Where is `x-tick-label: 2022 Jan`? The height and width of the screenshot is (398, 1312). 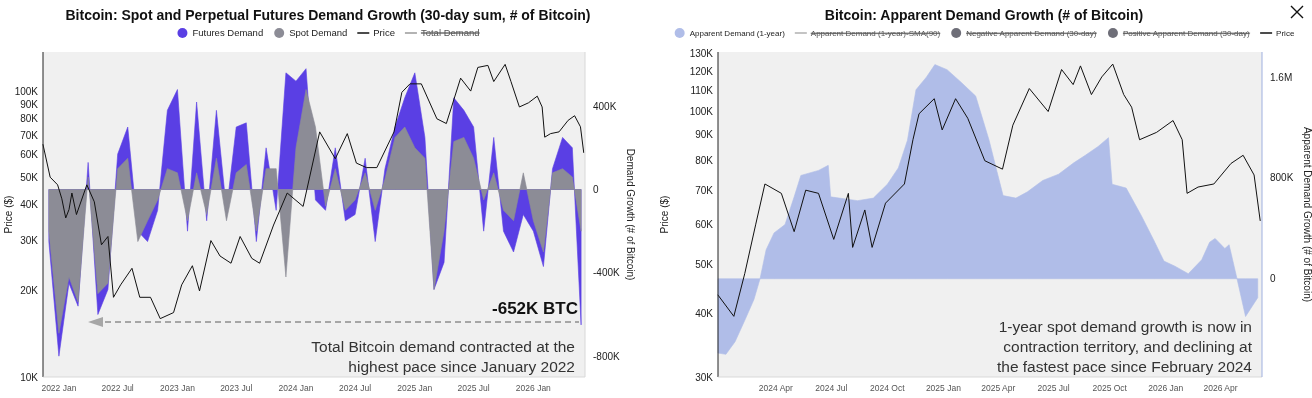
x-tick-label: 2022 Jan is located at coordinates (59, 388).